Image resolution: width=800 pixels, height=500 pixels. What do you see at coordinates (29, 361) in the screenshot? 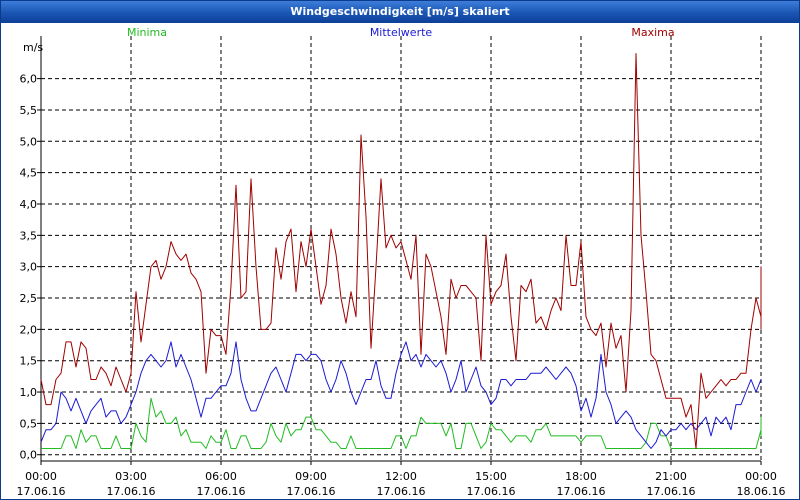
I see `y-tick-label: 1,5` at bounding box center [29, 361].